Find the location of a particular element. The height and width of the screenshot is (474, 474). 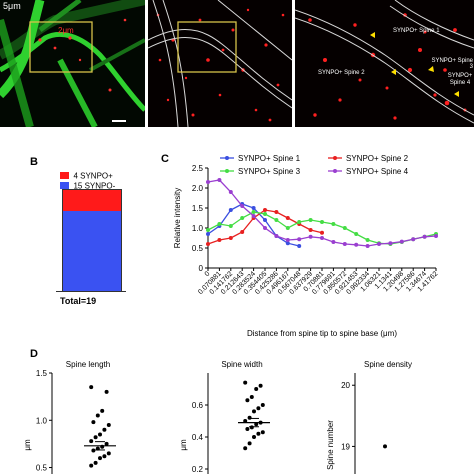

y-axis-label: μm is located at coordinates (183, 445).